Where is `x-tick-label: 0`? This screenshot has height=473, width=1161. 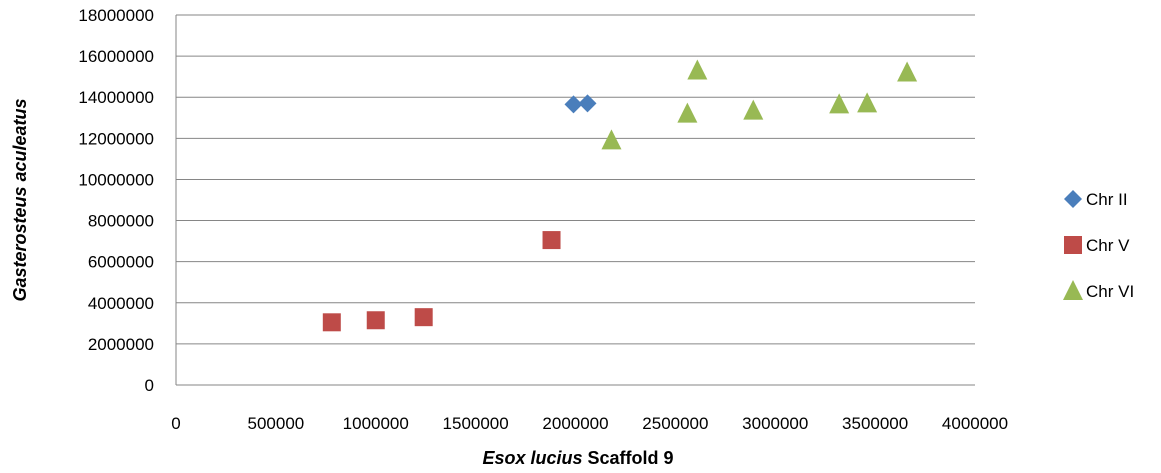 x-tick-label: 0 is located at coordinates (175, 423).